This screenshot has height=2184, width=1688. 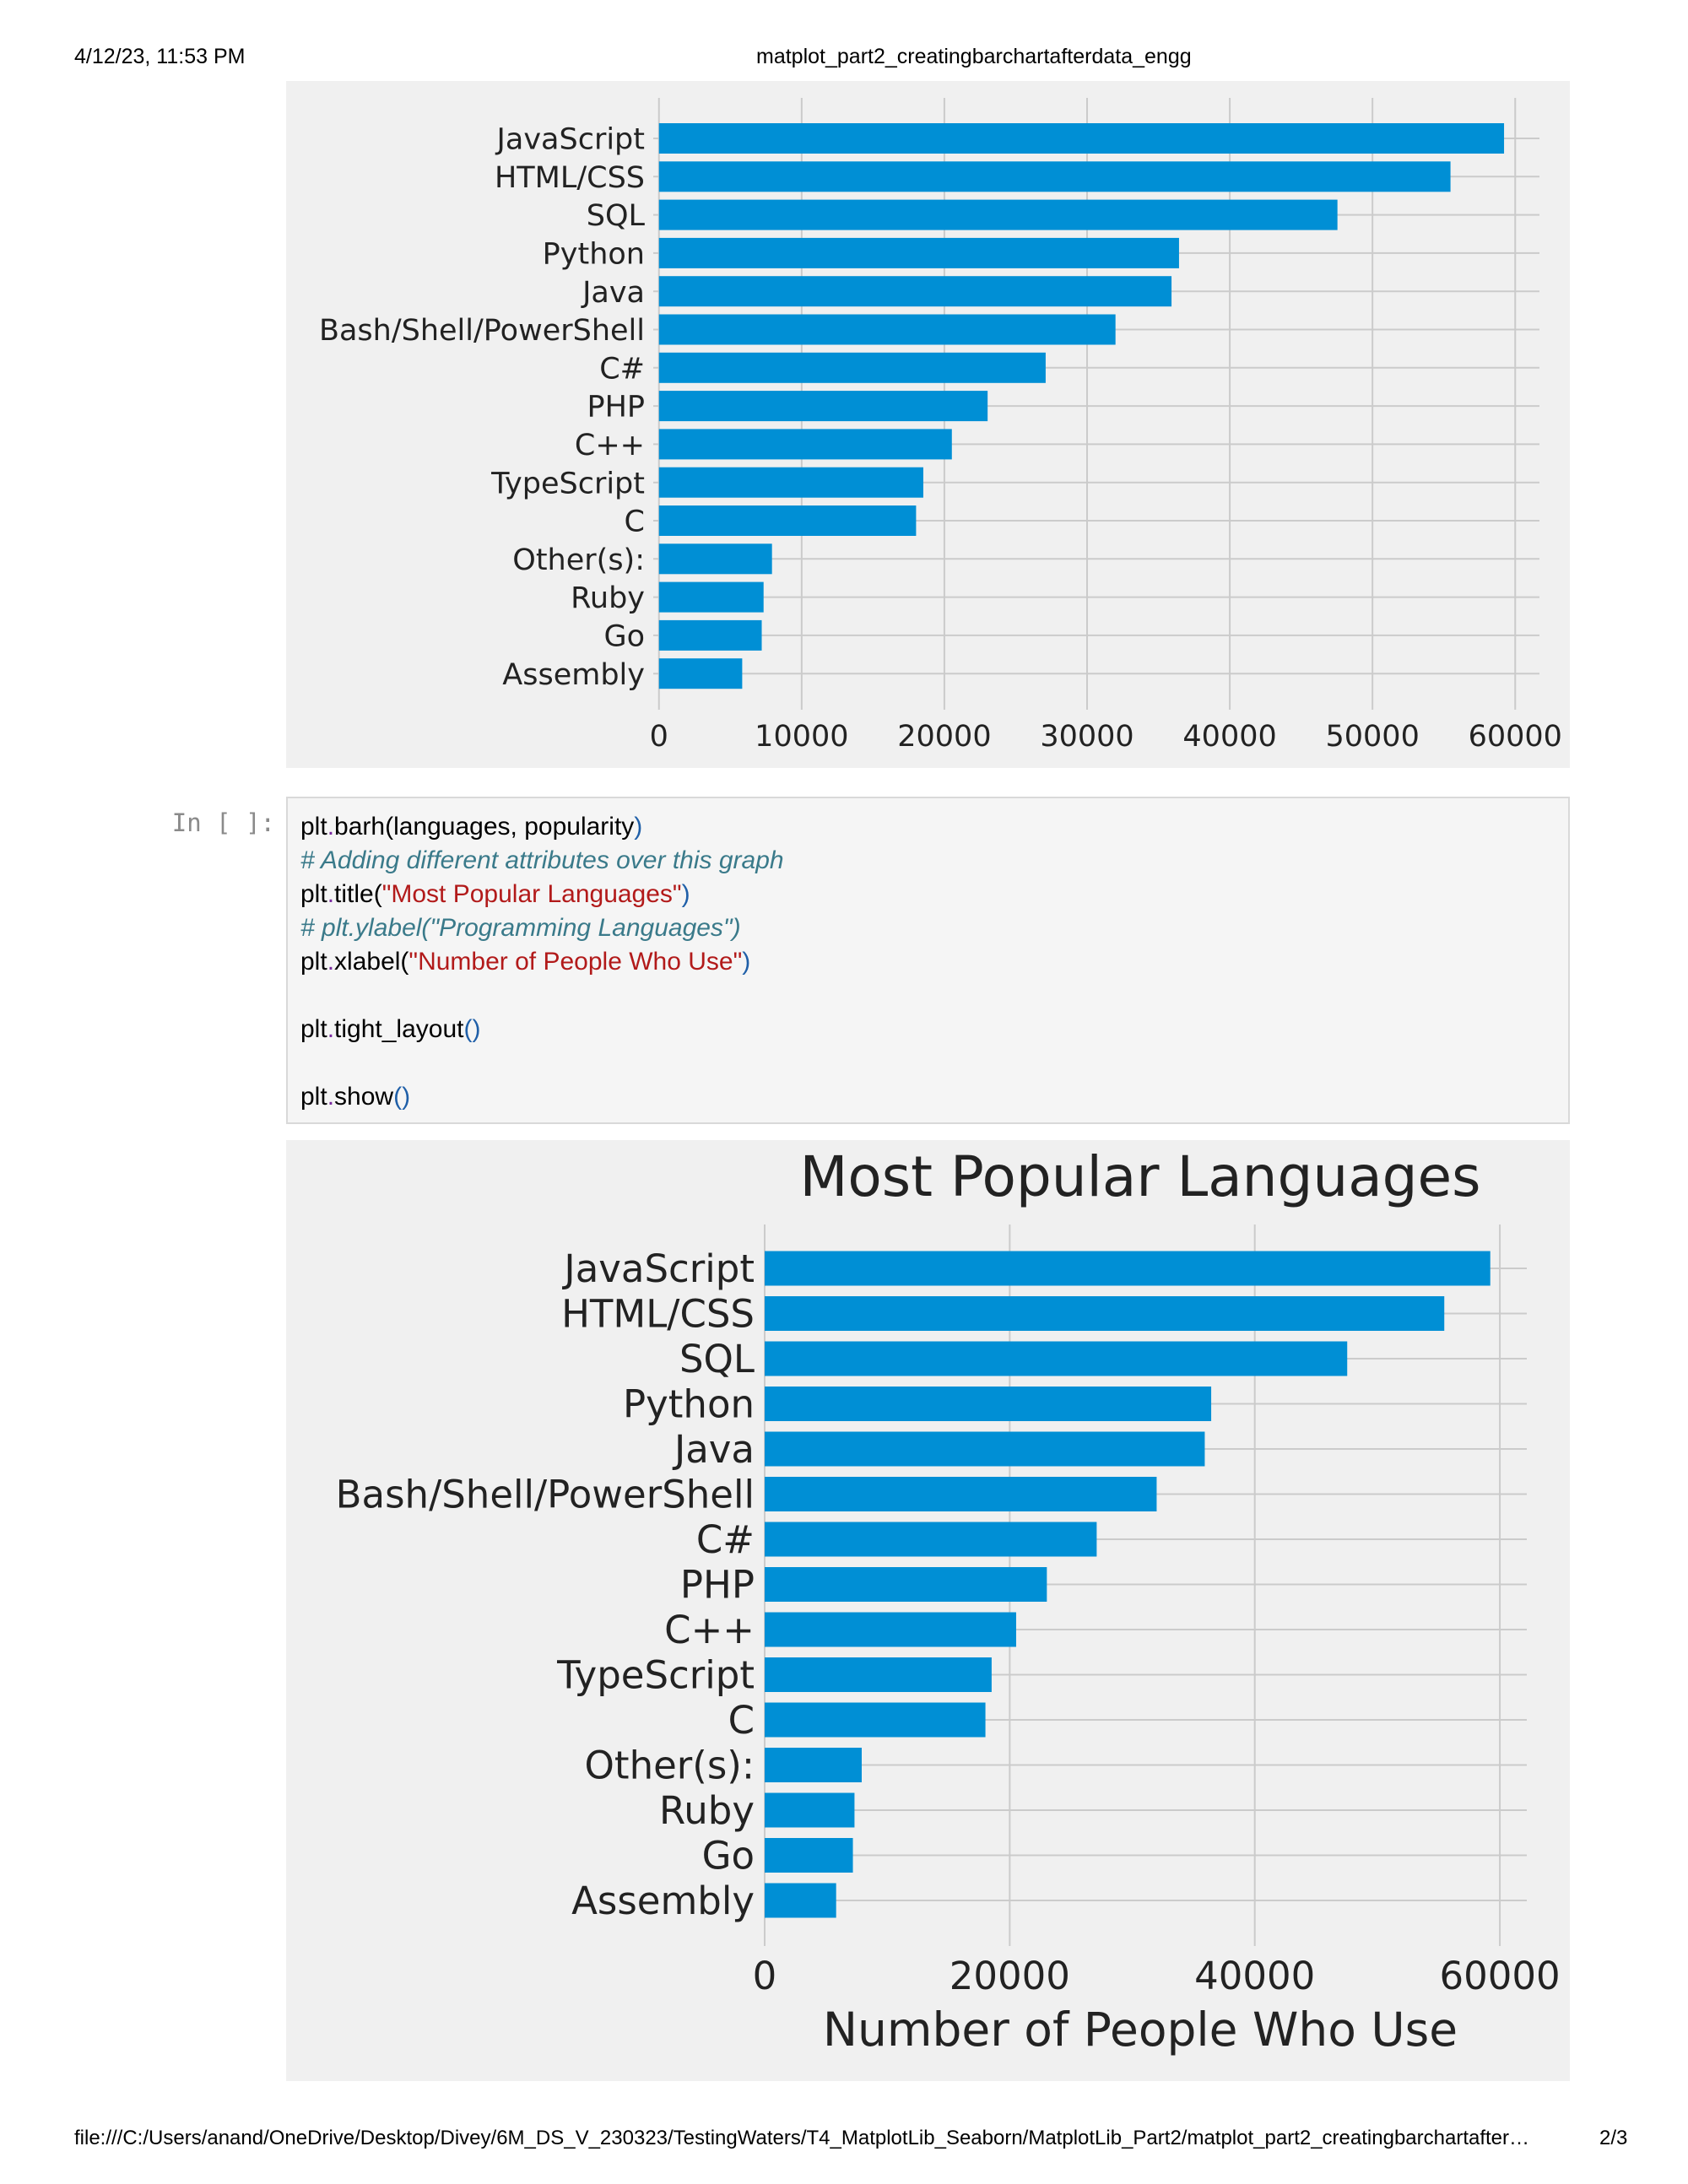 I want to click on chart-1-x-tick-label: 0, so click(x=765, y=1976).